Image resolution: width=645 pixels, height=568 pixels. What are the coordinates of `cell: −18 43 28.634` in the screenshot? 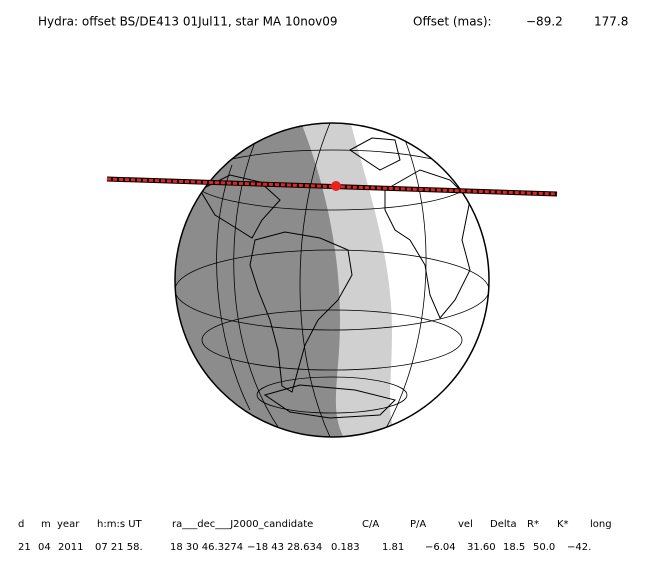 It's located at (284, 547).